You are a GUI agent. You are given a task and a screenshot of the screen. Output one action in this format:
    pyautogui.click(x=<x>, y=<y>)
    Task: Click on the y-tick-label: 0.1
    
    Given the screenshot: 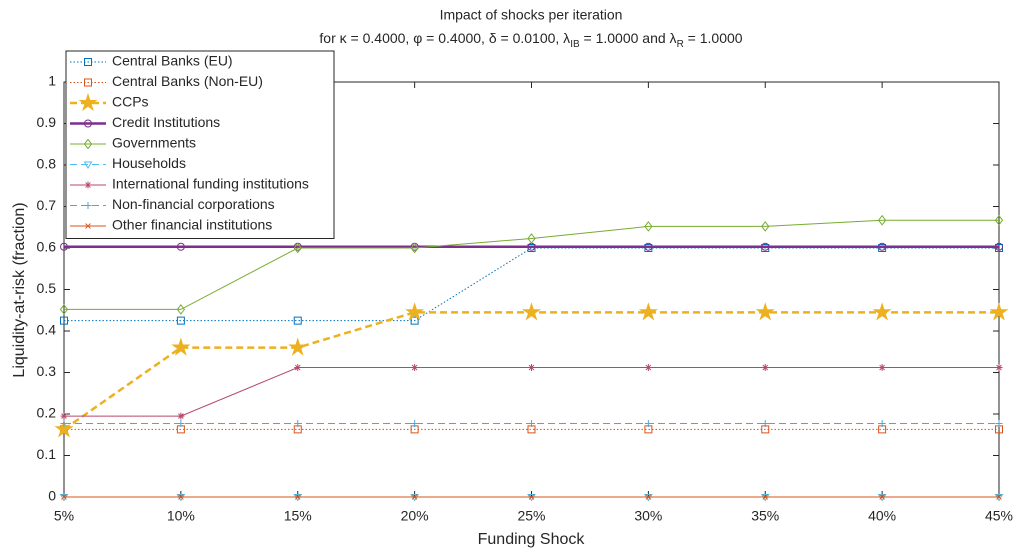 What is the action you would take?
    pyautogui.click(x=47, y=454)
    